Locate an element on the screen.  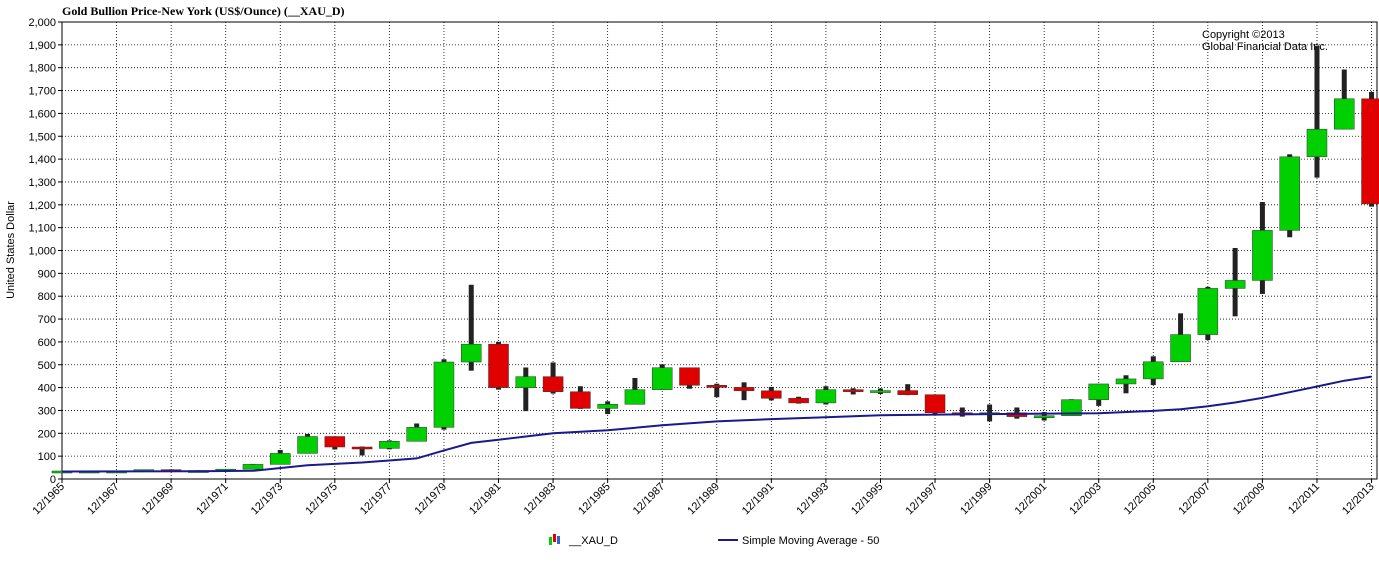
x-tick-label: 12/2009 is located at coordinates (1249, 499).